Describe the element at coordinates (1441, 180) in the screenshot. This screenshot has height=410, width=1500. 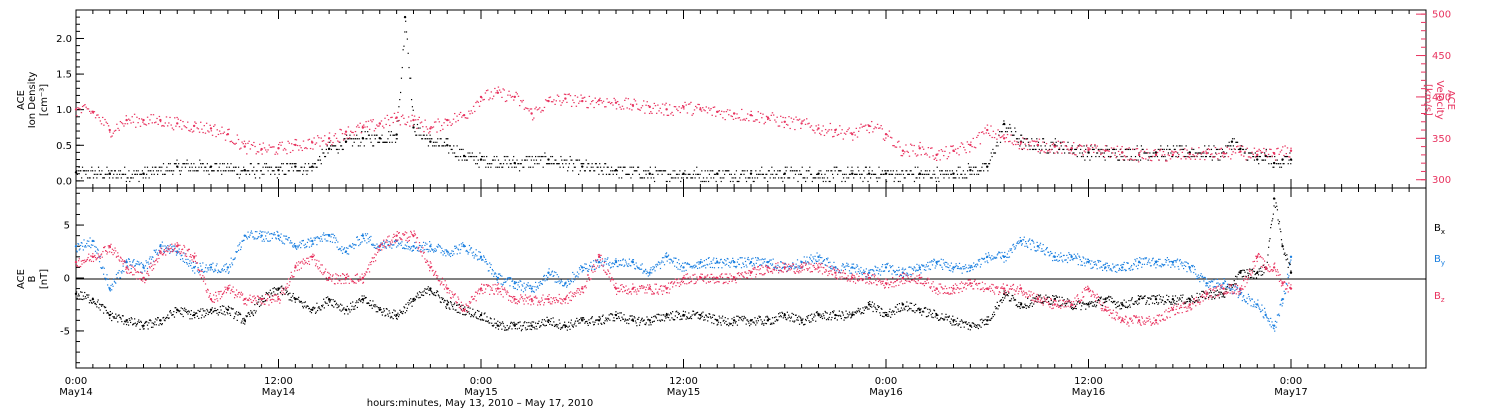
I see `velocity-tick-label: 300` at that location.